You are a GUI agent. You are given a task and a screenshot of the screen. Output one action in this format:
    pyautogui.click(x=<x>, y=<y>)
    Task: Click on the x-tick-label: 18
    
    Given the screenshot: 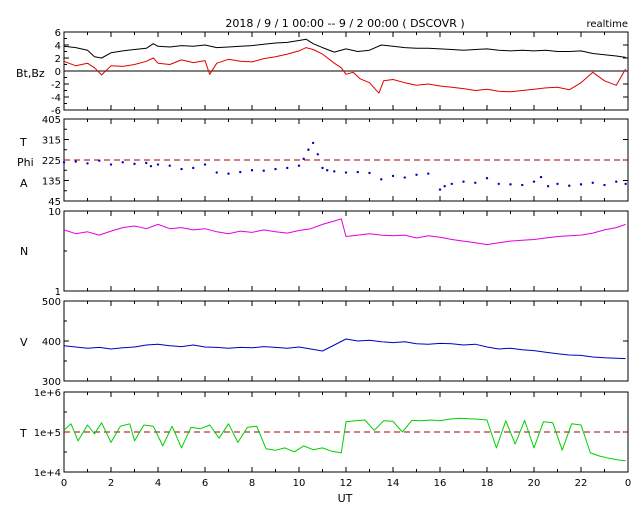 What is the action you would take?
    pyautogui.click(x=487, y=483)
    